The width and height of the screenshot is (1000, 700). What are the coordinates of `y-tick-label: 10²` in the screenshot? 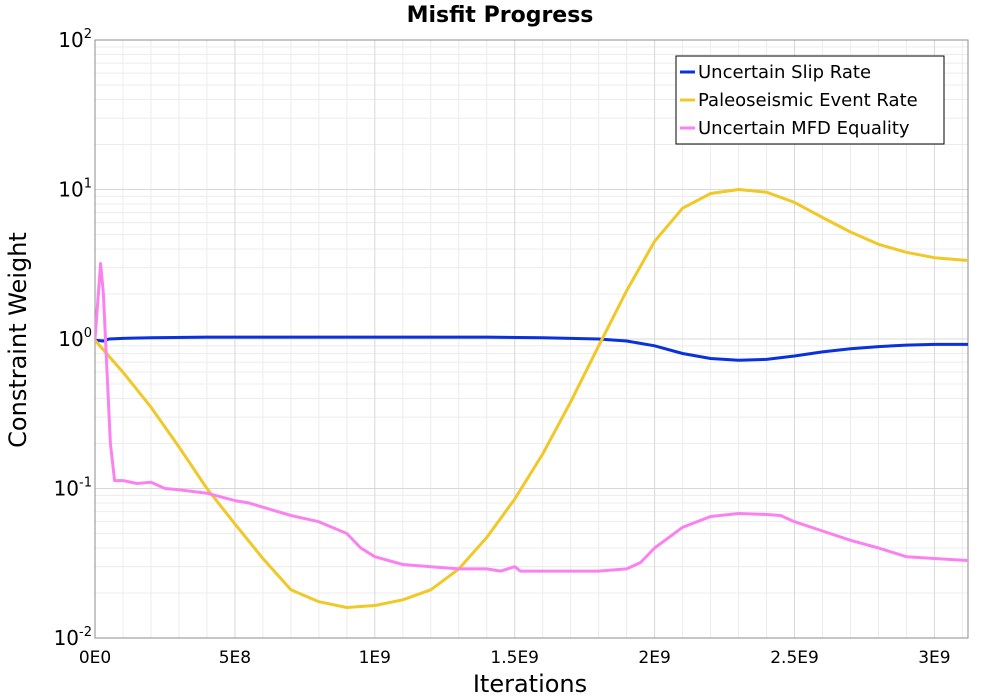 It's located at (75, 39).